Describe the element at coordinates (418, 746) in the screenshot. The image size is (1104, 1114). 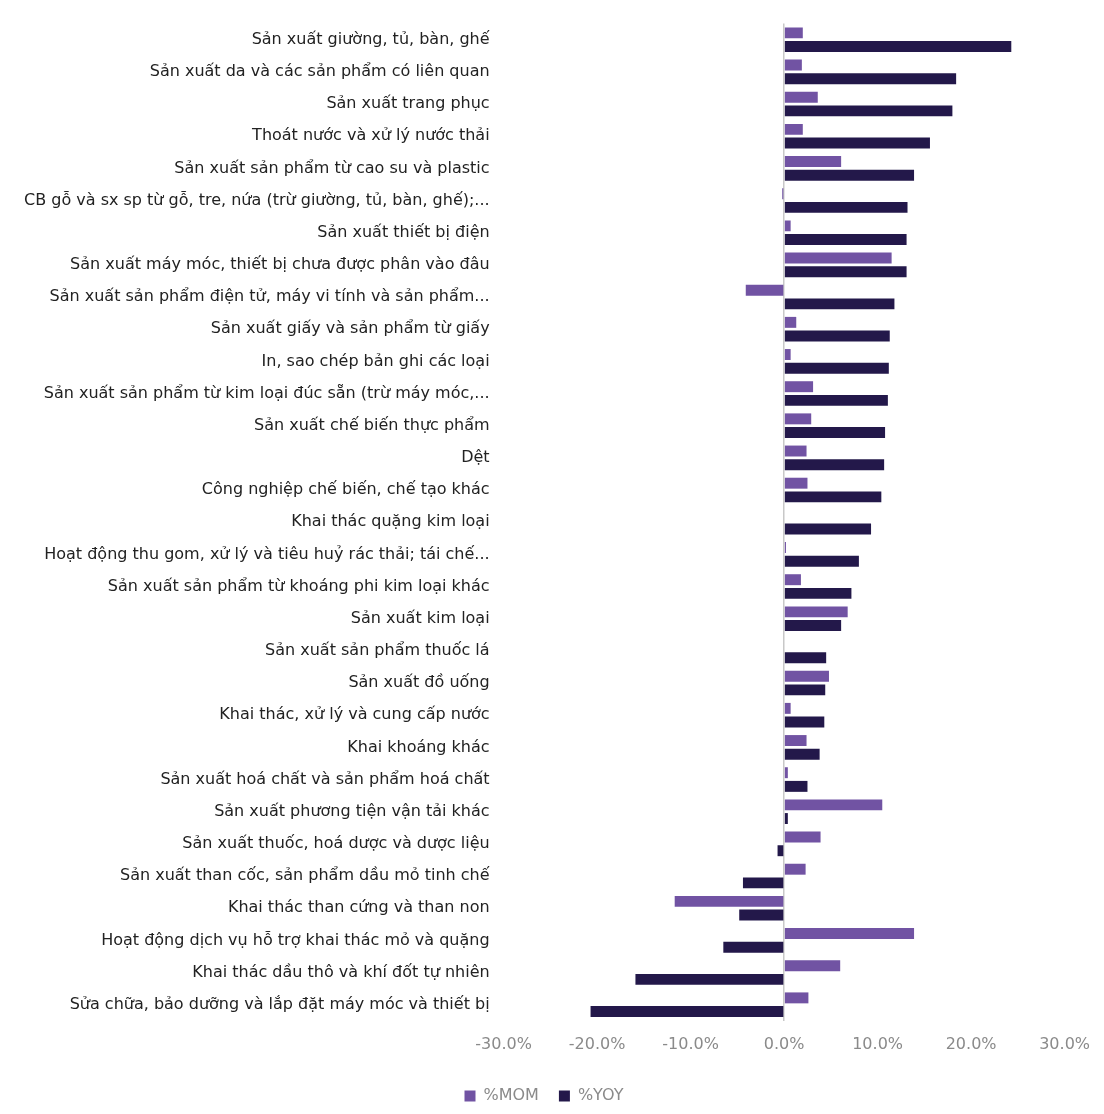
I see `y-tick-label: Khai khoáng khác` at that location.